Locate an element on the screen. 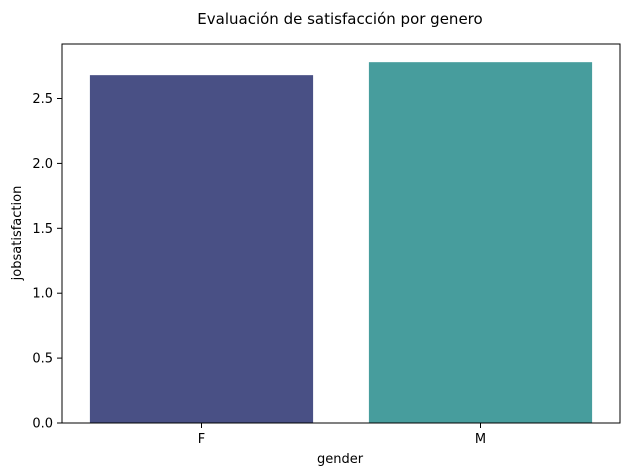  y-tick-label: 0.0 is located at coordinates (42, 424).